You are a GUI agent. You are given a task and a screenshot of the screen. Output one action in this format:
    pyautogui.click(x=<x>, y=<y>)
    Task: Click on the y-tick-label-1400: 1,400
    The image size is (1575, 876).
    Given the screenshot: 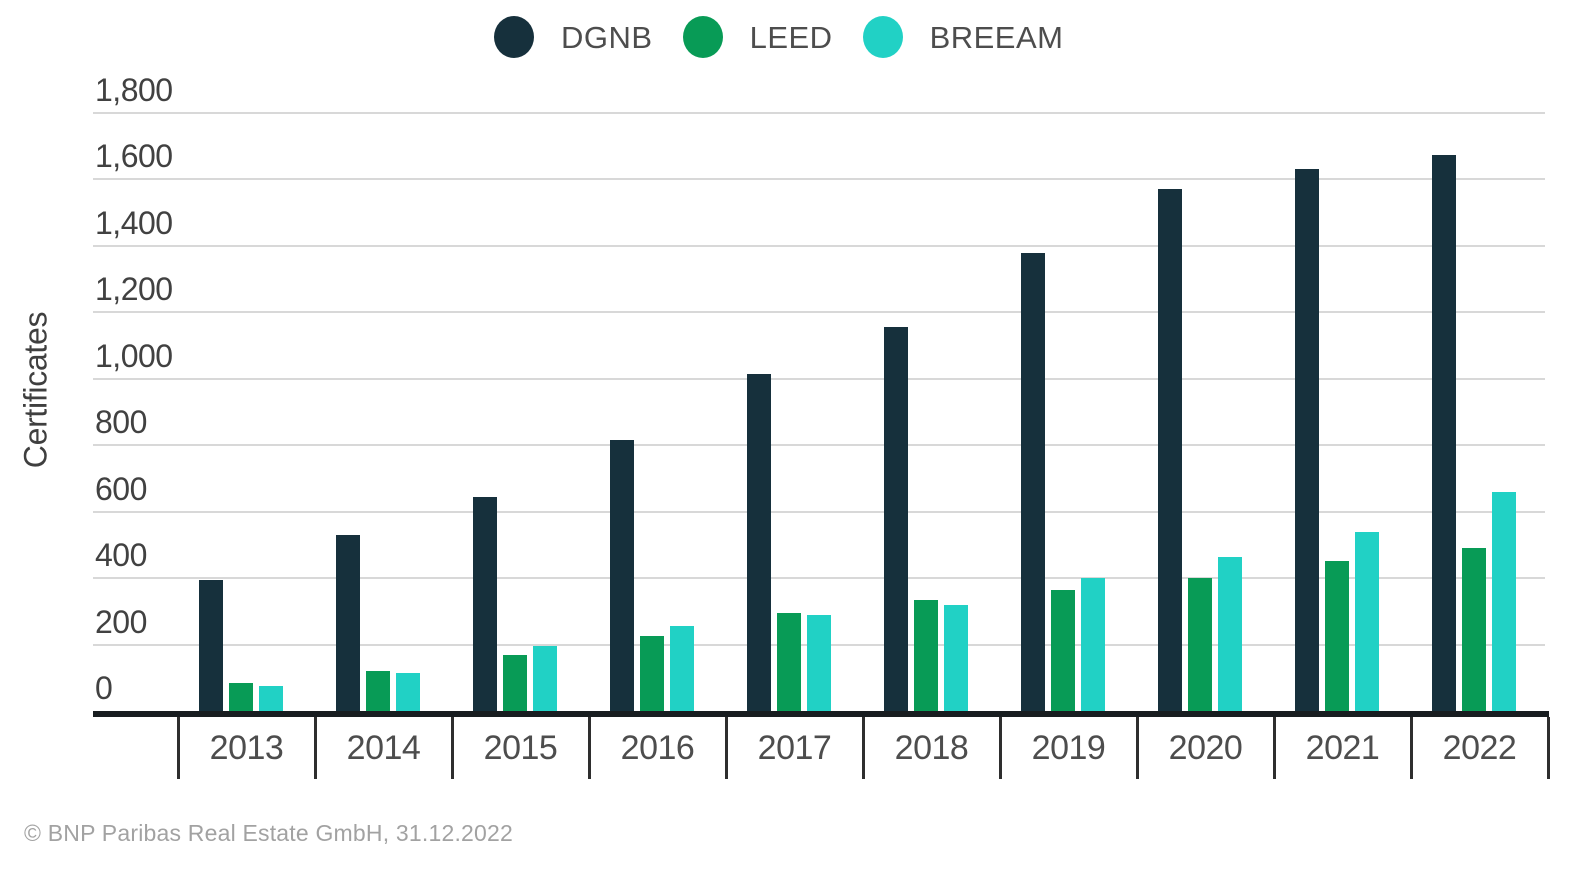 What is the action you would take?
    pyautogui.click(x=134, y=222)
    